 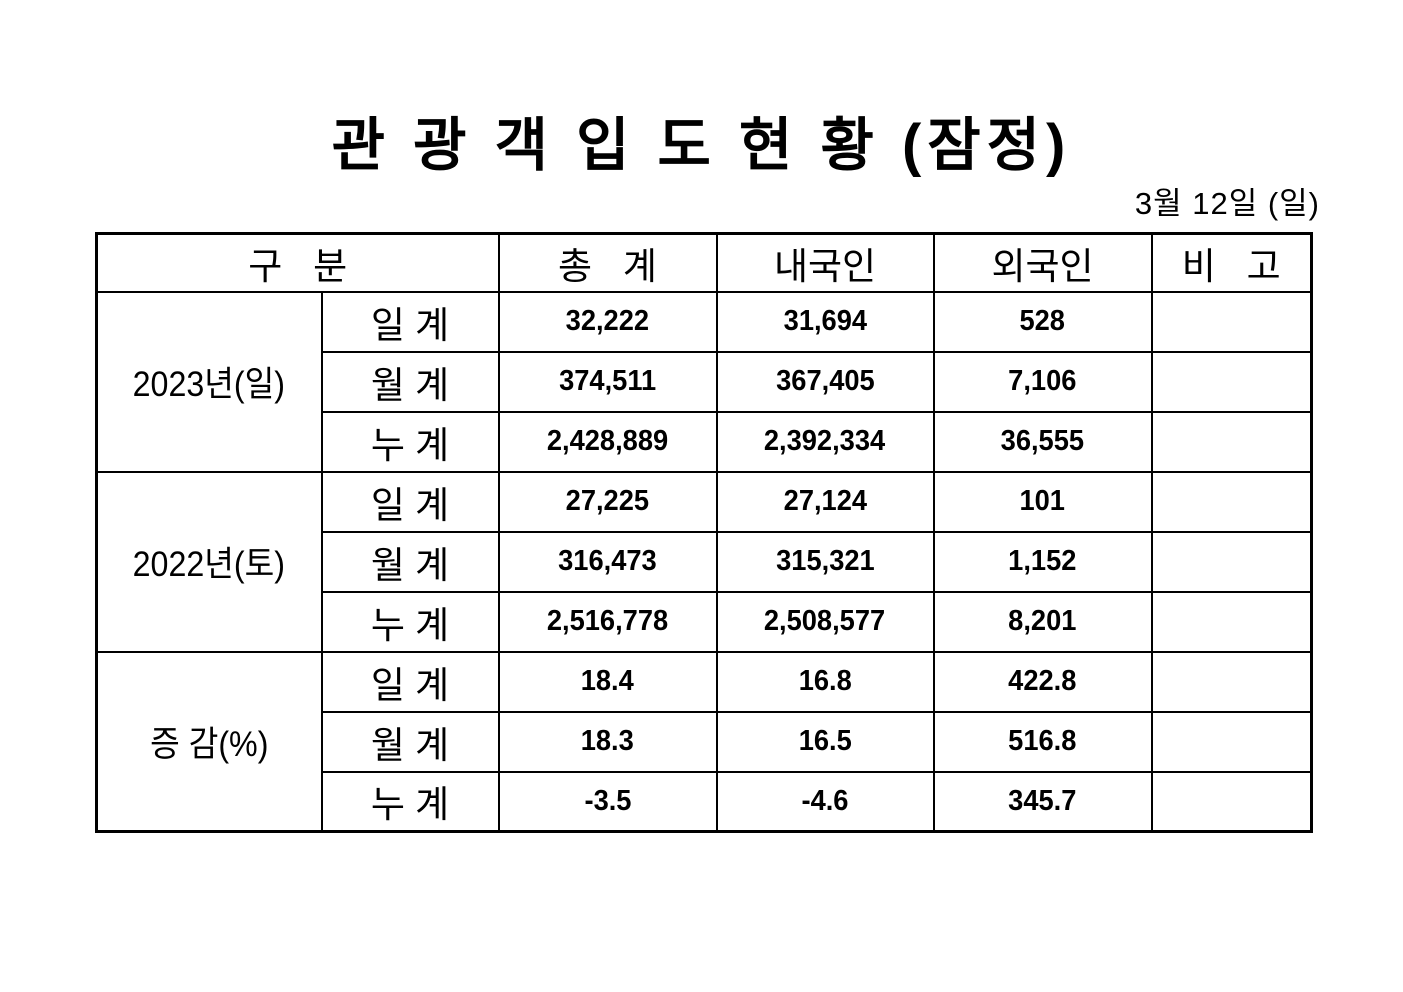 What do you see at coordinates (607, 741) in the screenshot?
I see `value-total: 18.3` at bounding box center [607, 741].